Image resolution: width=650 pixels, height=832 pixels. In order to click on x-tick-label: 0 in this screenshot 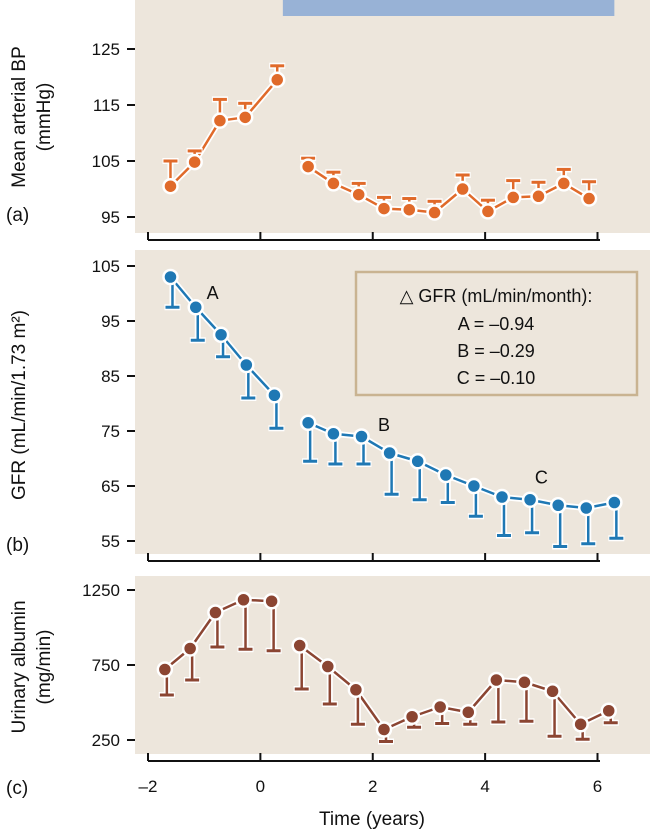, I will do `click(260, 786)`.